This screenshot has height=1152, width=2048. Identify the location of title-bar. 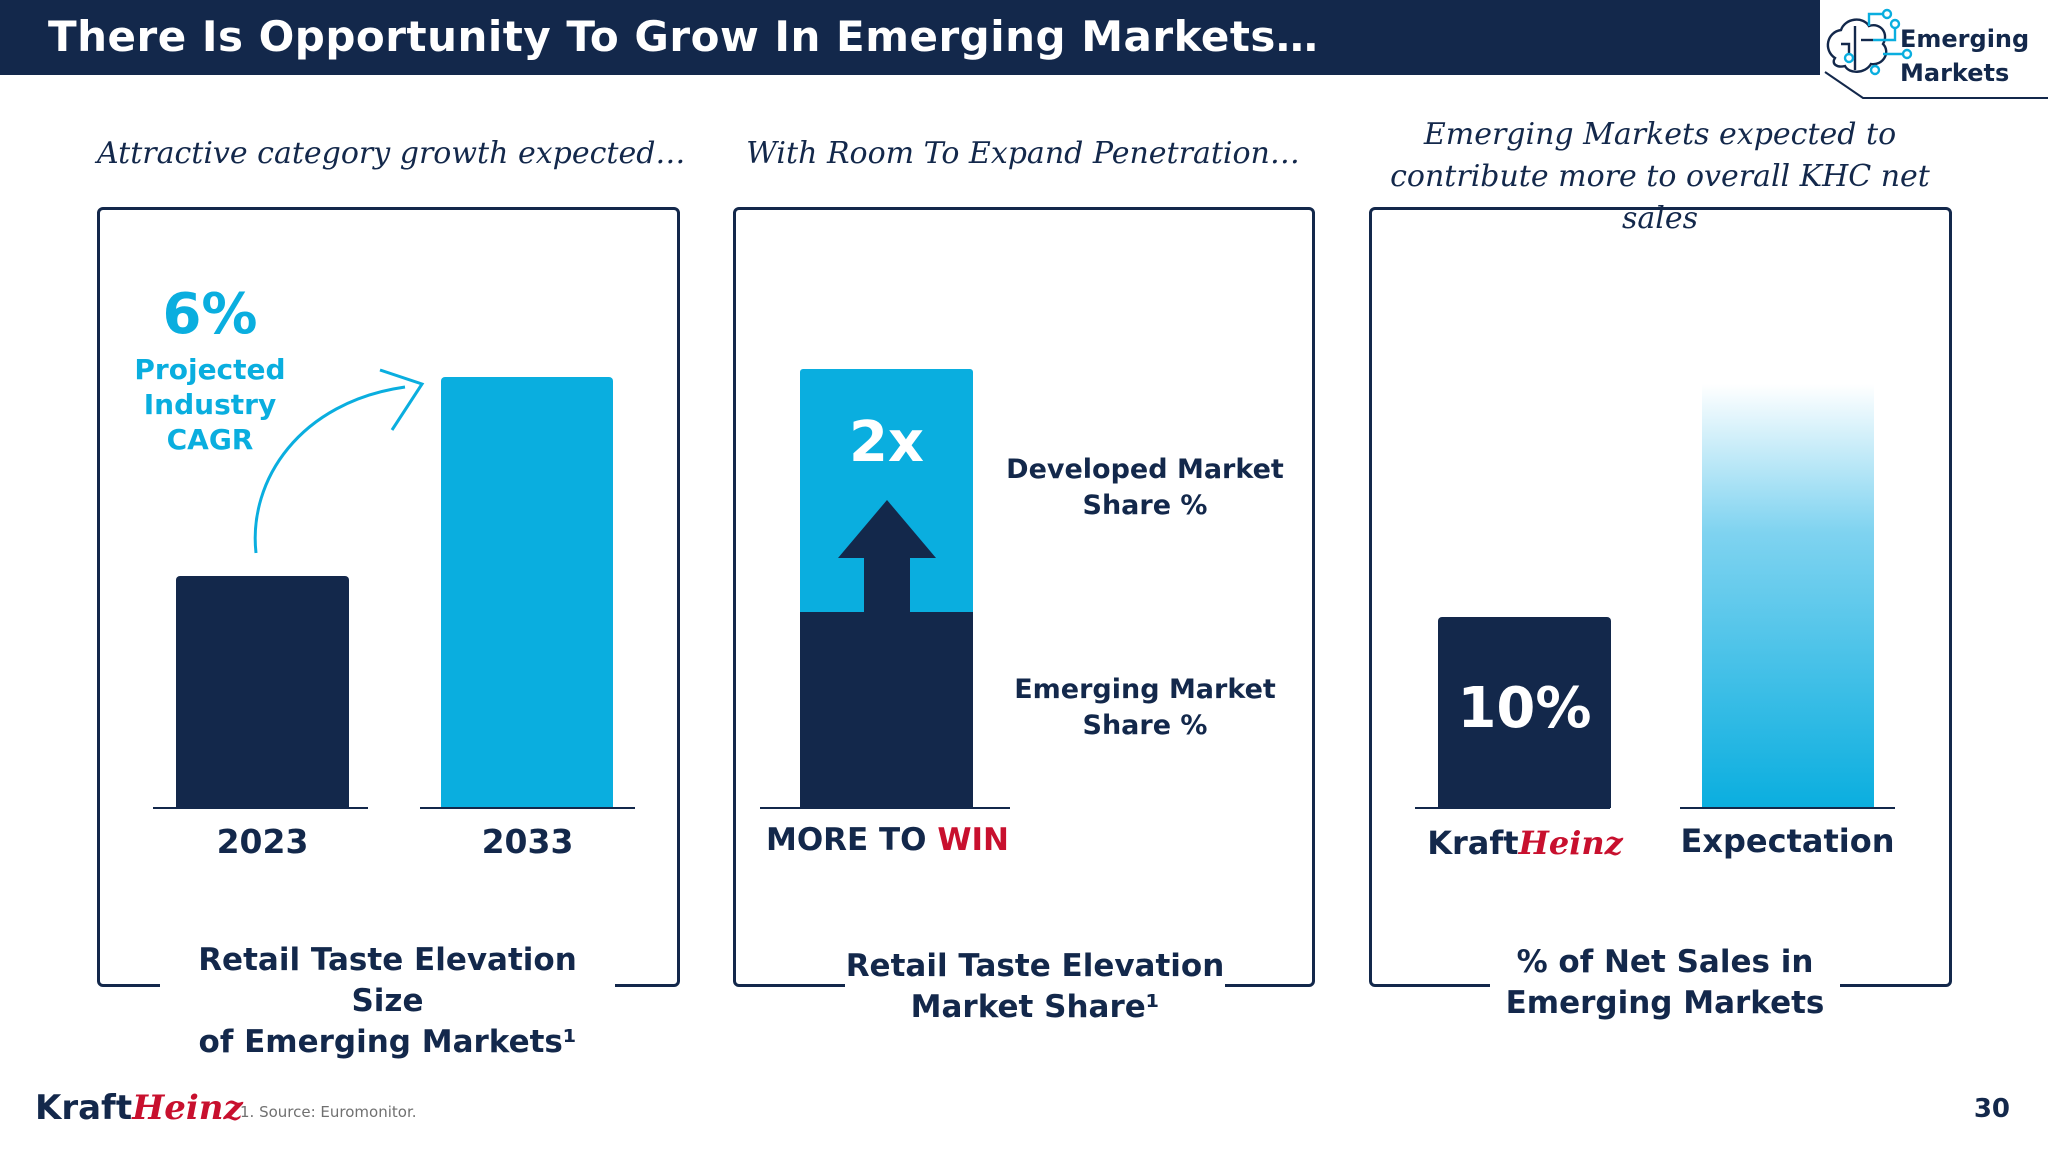
(980, 37).